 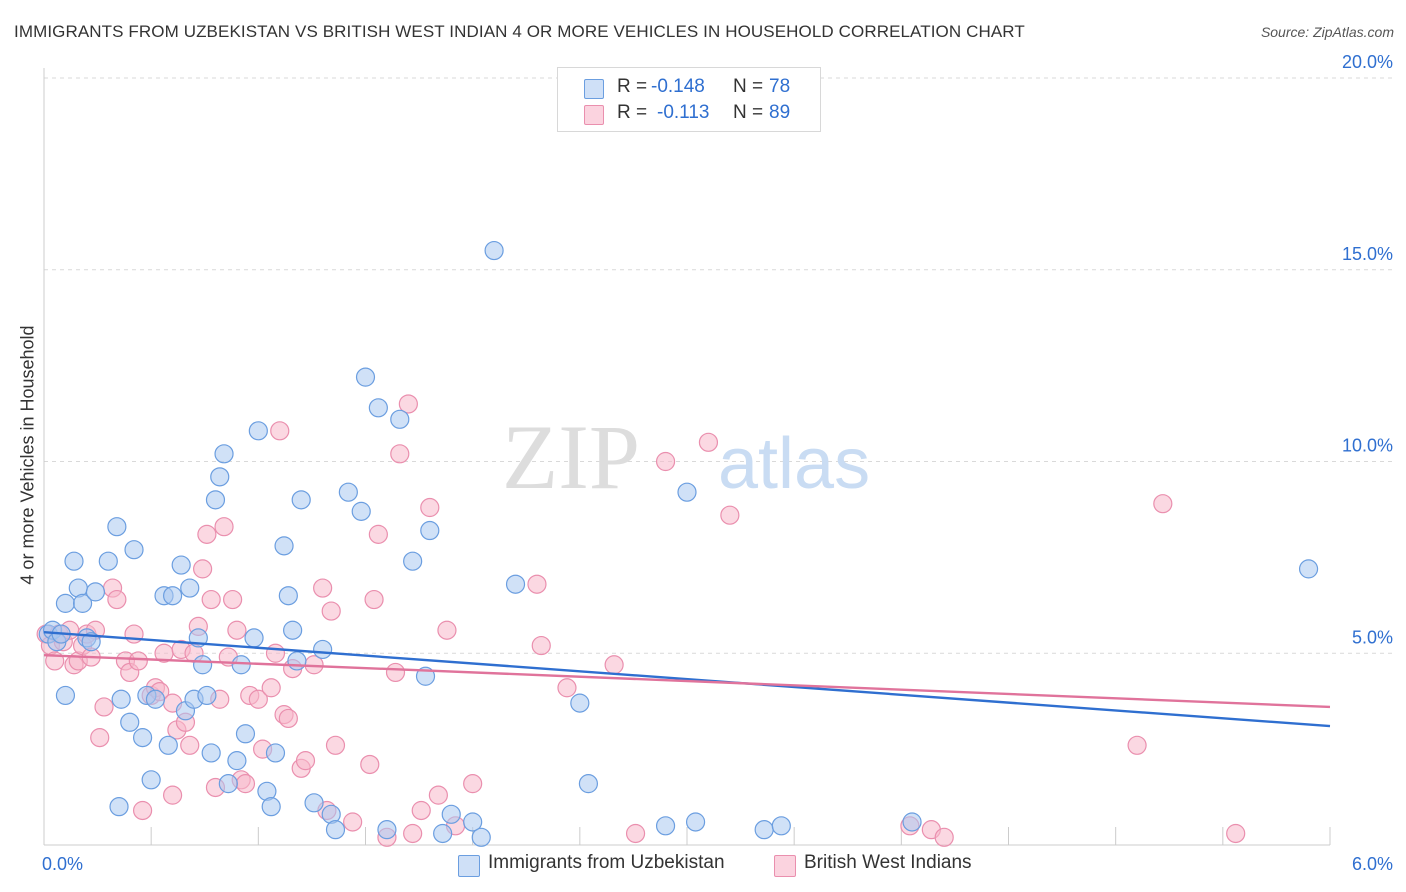 I want to click on y-tick-label: 20.0%, so click(x=1367, y=62).